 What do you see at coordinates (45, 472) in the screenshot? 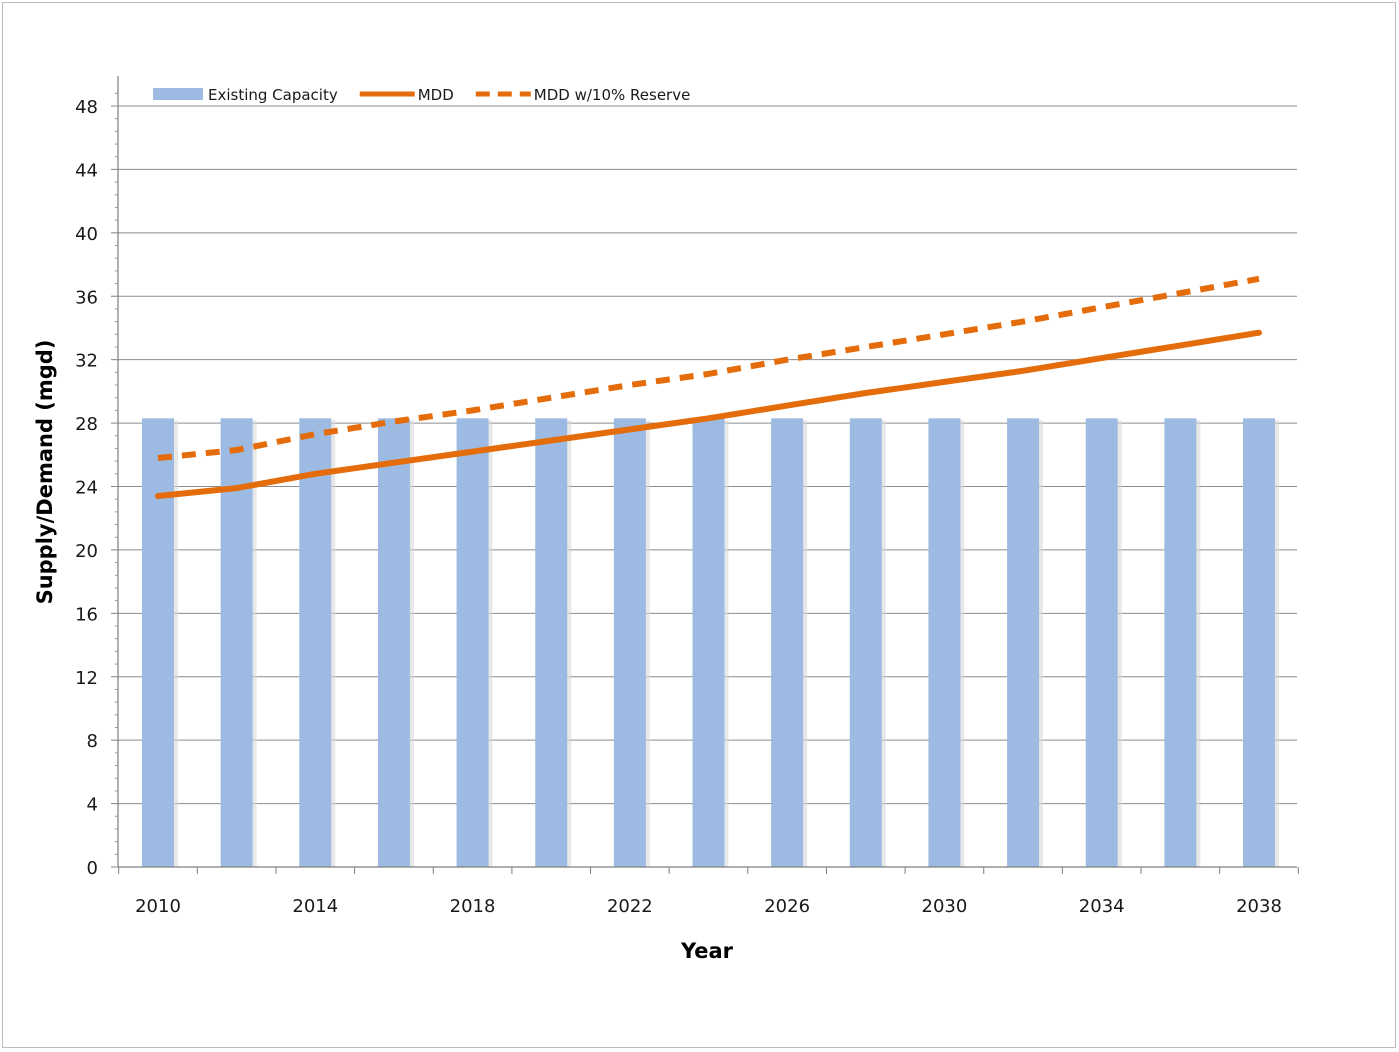
I see `y-axis-title: Supply/Demand (mgd)` at bounding box center [45, 472].